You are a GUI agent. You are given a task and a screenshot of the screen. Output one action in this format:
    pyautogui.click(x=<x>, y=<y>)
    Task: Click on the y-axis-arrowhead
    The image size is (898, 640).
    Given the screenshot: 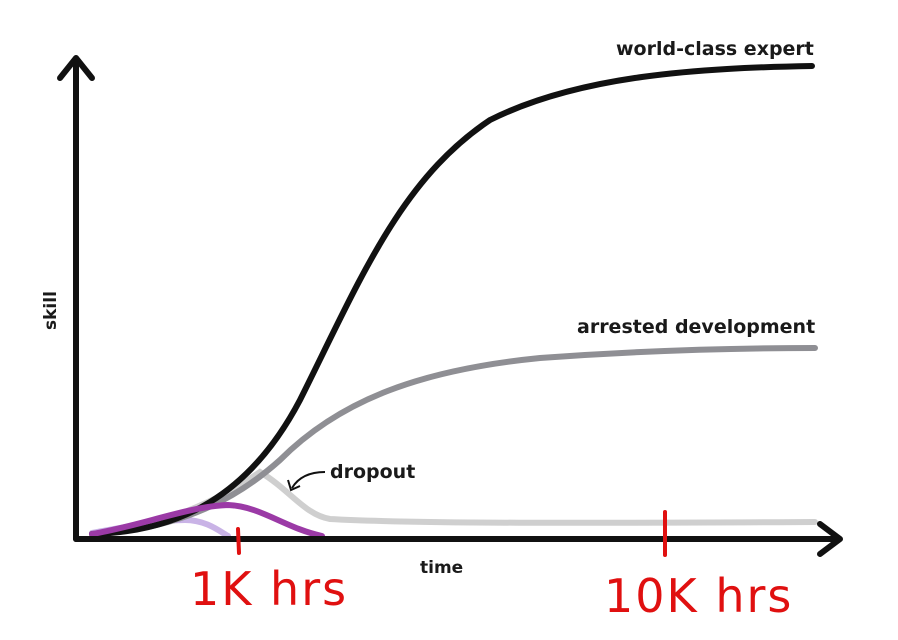 What is the action you would take?
    pyautogui.click(x=76, y=68)
    